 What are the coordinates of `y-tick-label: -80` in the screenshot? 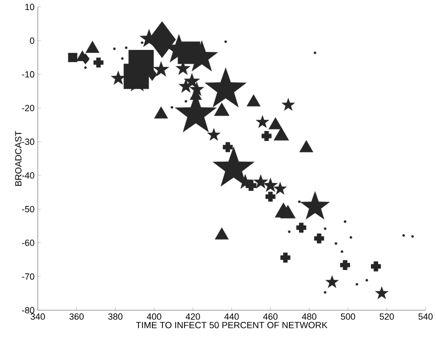 It's located at (28, 310).